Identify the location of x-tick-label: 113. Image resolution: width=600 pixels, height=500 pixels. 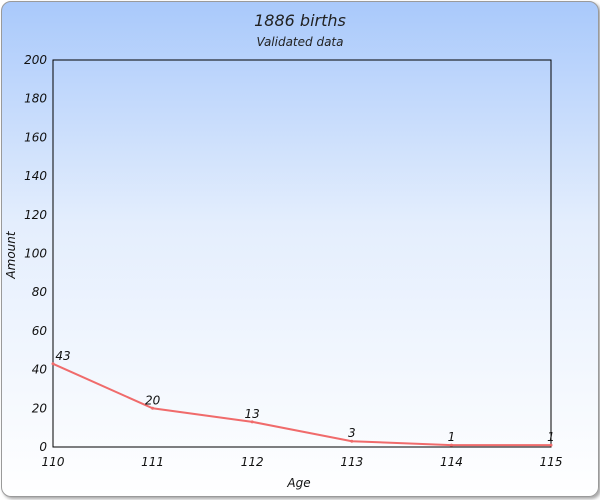
(351, 462).